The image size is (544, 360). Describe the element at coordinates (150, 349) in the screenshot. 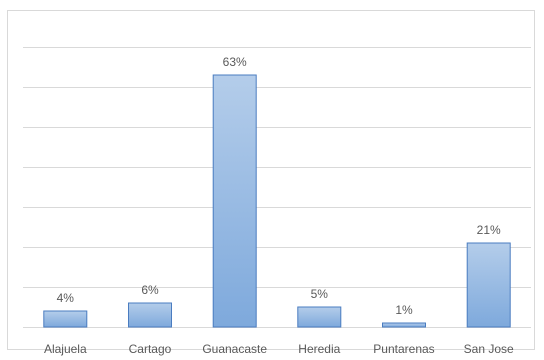

I see `x-tick-label-cartago: Cartago` at that location.